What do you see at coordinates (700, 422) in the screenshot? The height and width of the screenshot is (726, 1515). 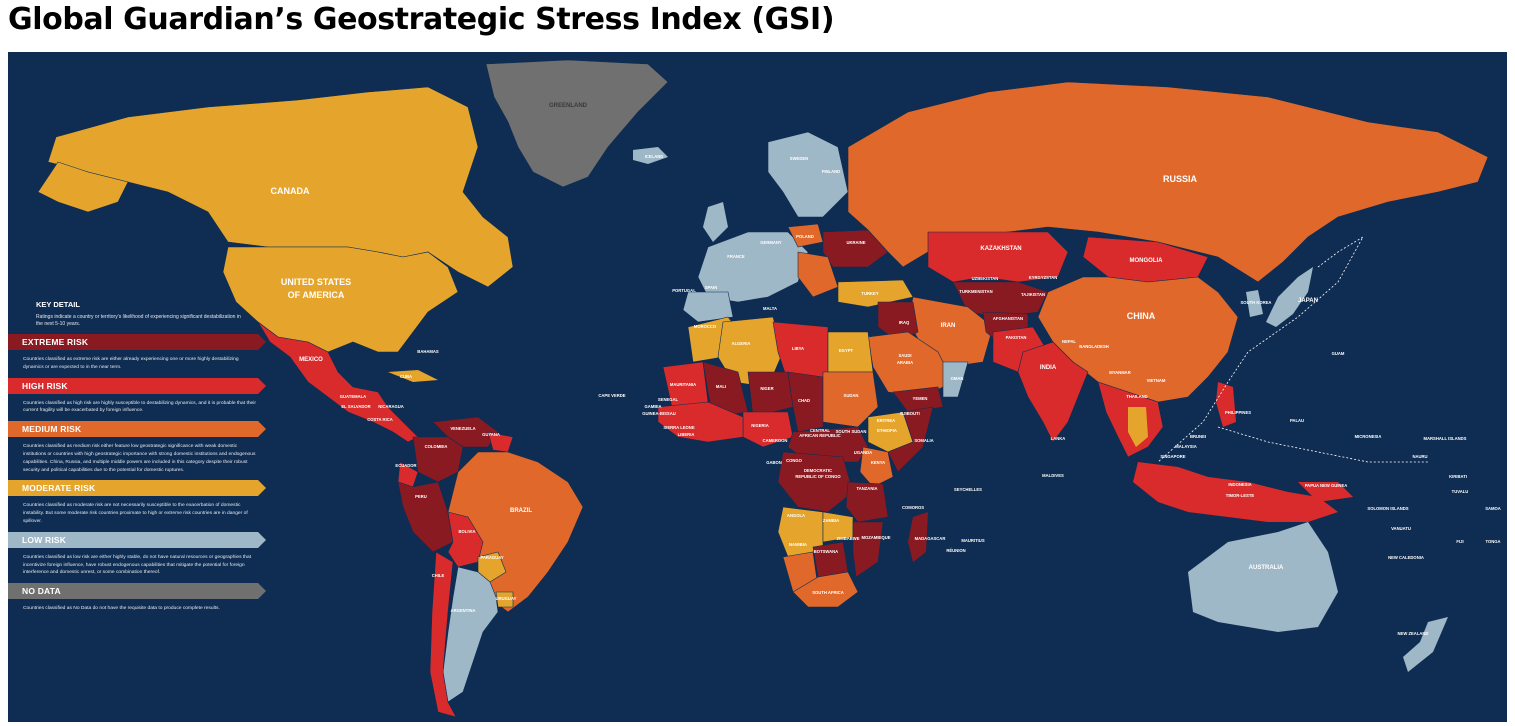 I see `region-west-africa` at bounding box center [700, 422].